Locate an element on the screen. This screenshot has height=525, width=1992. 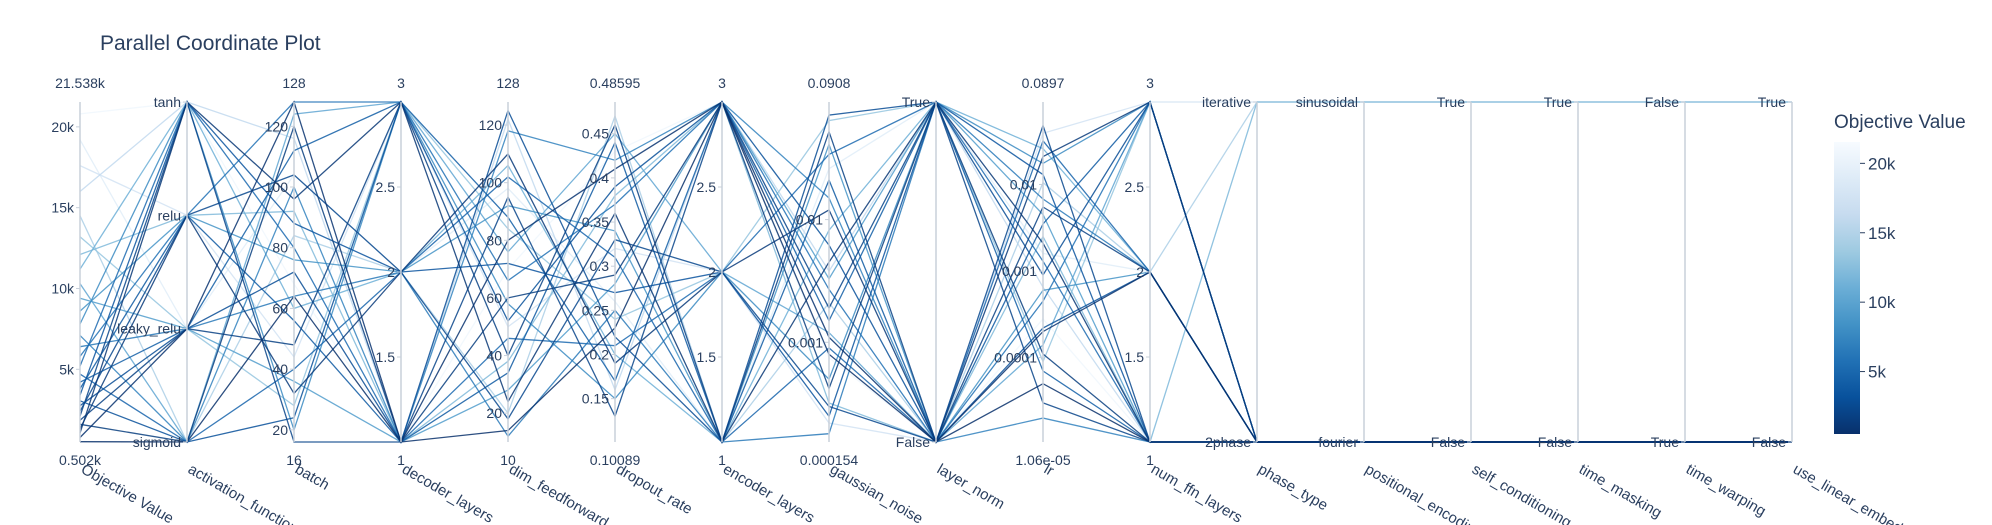
axis-layer-norm: False True layer_norm is located at coordinates (952, 303).